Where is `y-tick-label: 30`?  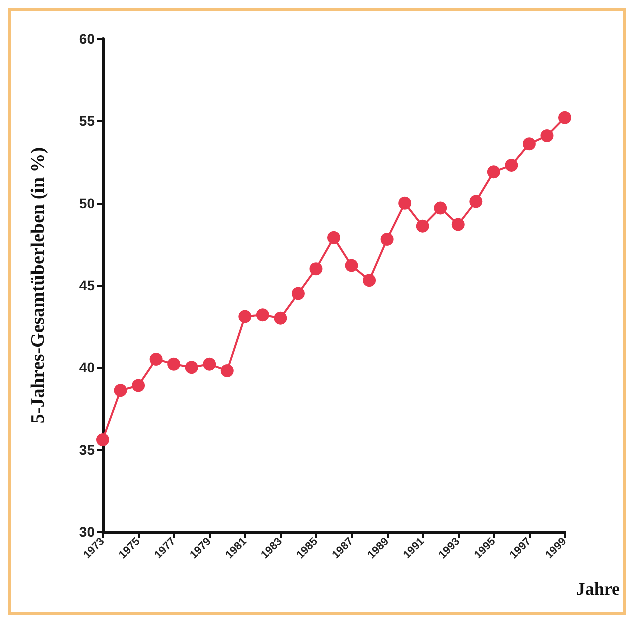 y-tick-label: 30 is located at coordinates (87, 532).